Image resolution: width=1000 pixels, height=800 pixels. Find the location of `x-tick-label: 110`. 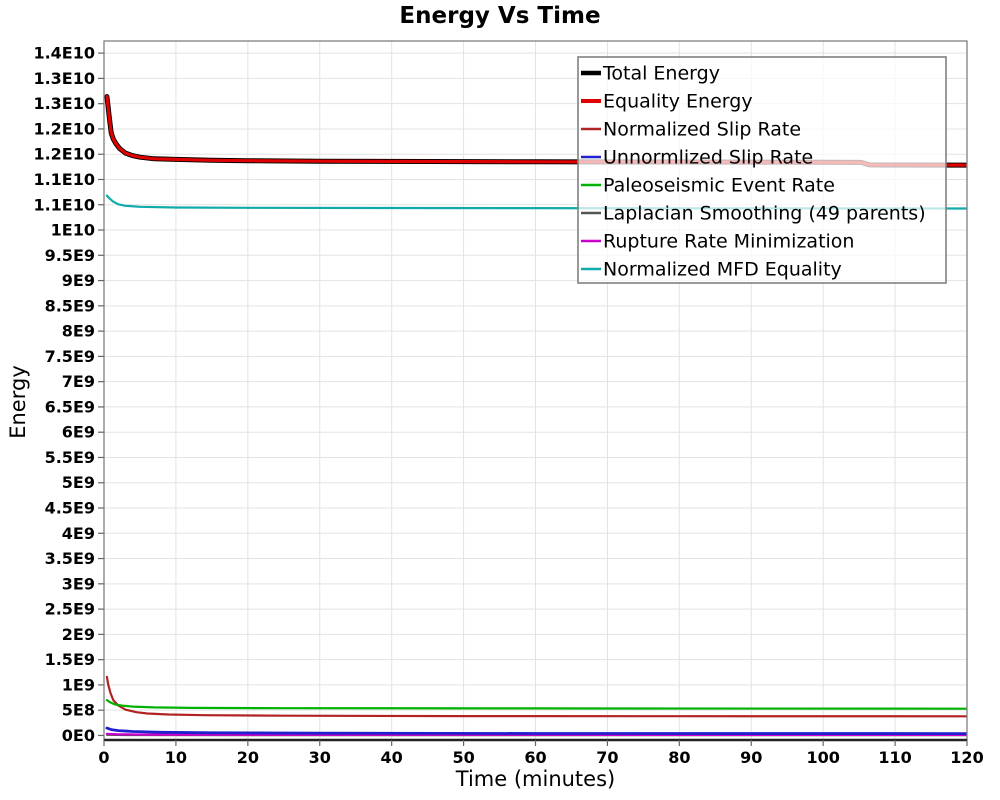

x-tick-label: 110 is located at coordinates (894, 757).